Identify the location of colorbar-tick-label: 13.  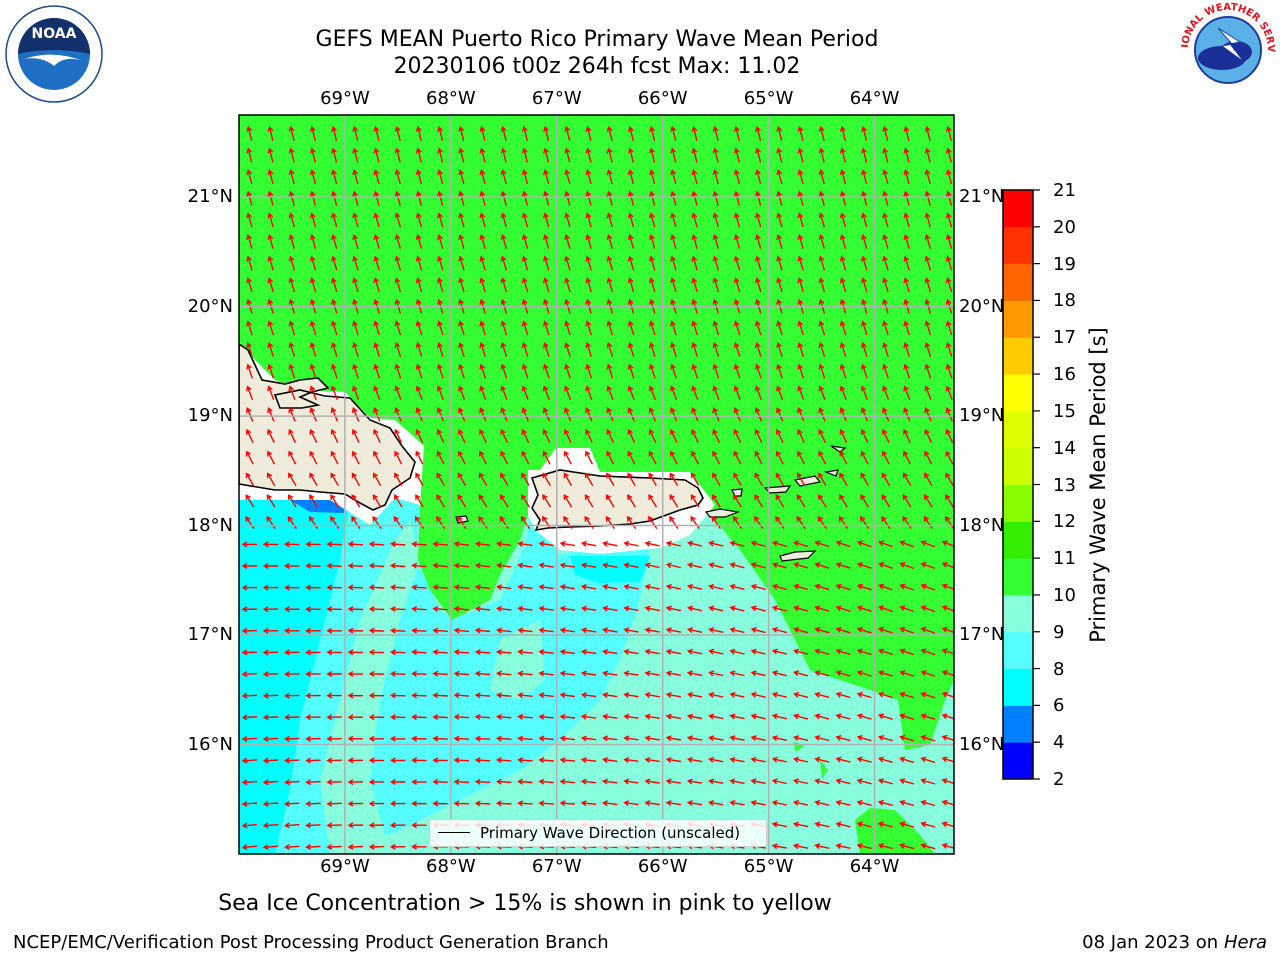
(1064, 485).